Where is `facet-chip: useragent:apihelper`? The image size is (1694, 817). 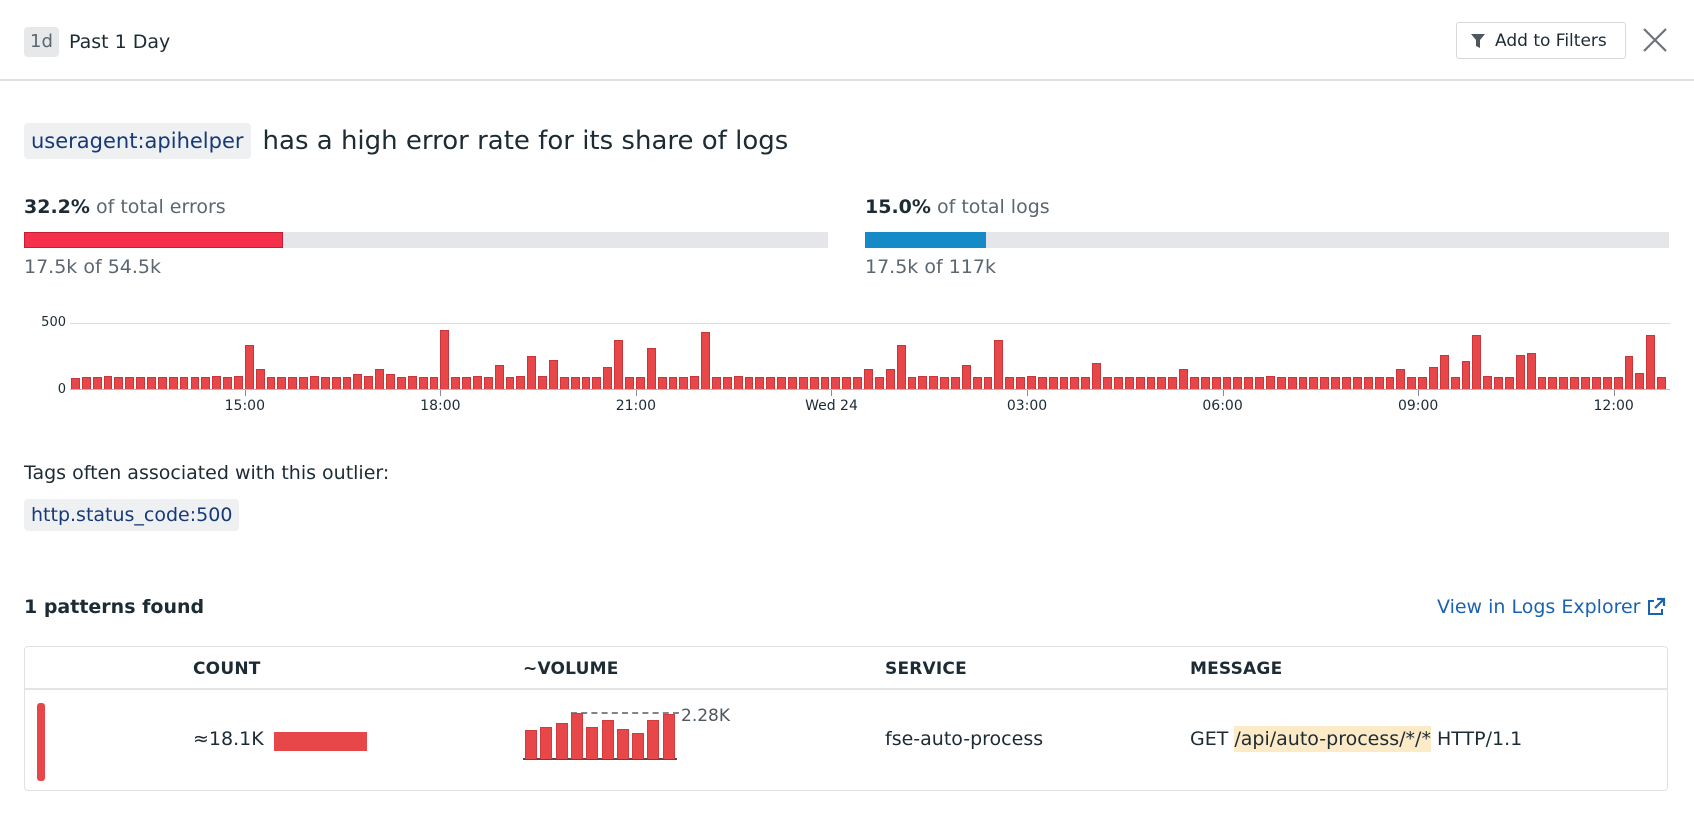
facet-chip: useragent:apihelper is located at coordinates (137, 141).